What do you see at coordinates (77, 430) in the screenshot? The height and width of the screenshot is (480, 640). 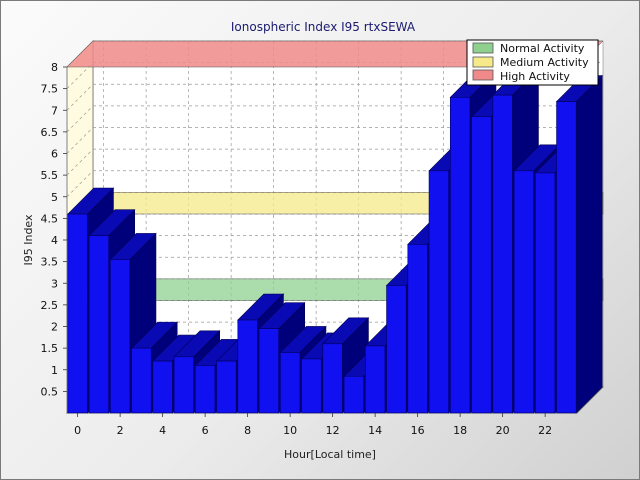 I see `x-tick-label: 0` at bounding box center [77, 430].